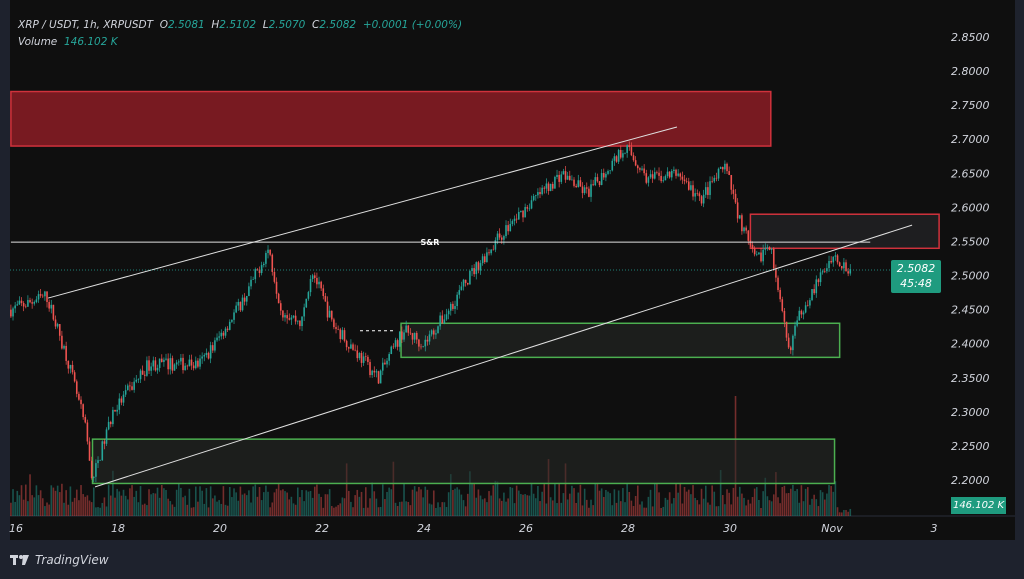 This screenshot has width=1024, height=579. I want to click on volume-value: 146.102 K, so click(90, 42).